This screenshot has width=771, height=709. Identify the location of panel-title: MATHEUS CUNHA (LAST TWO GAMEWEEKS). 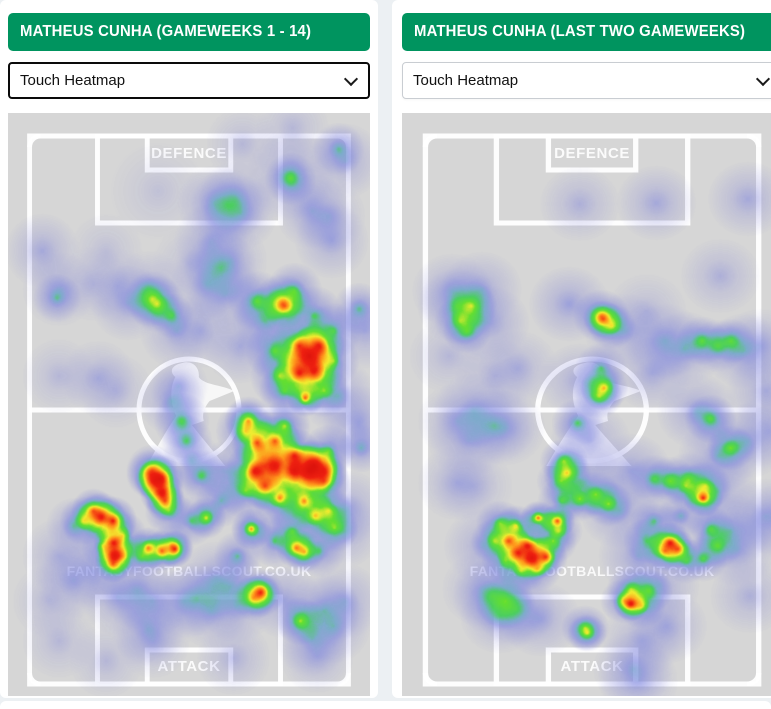
(586, 32).